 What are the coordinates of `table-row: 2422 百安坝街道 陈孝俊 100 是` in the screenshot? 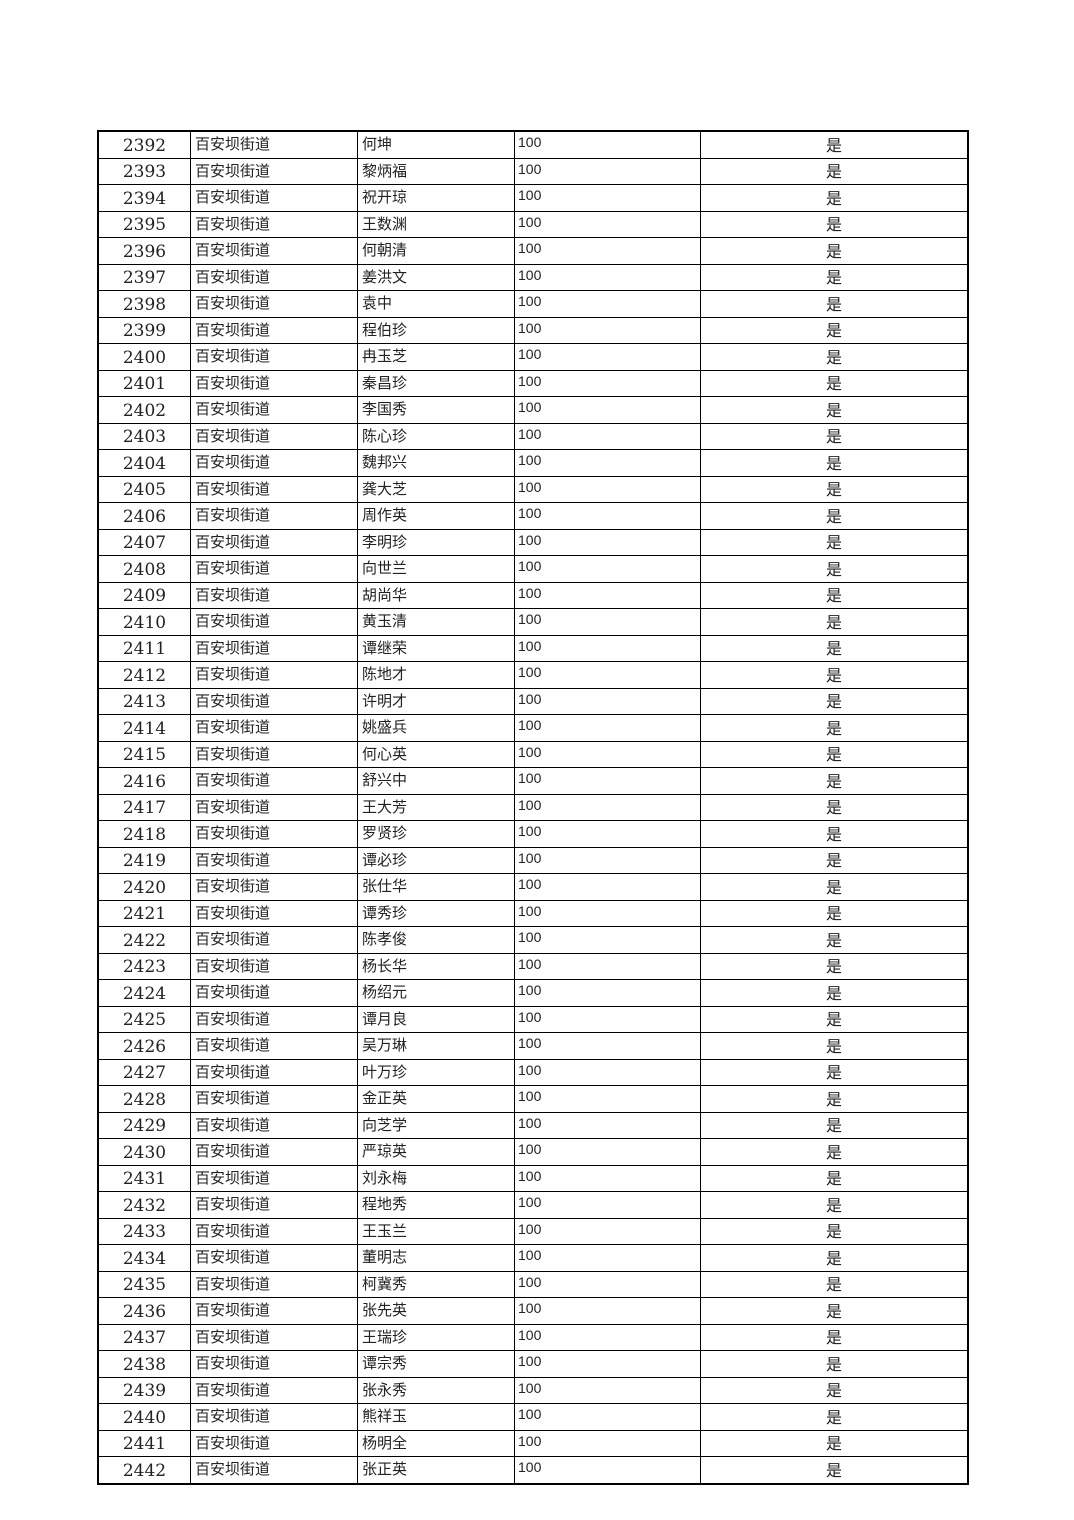 It's located at (533, 940).